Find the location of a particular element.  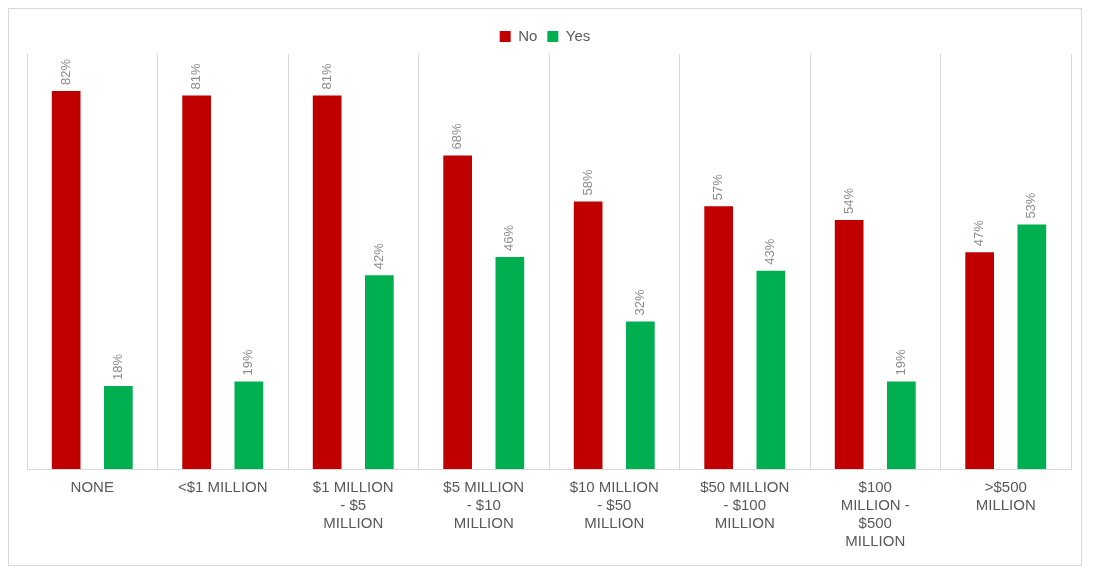

data-label: 82% is located at coordinates (65, 71).